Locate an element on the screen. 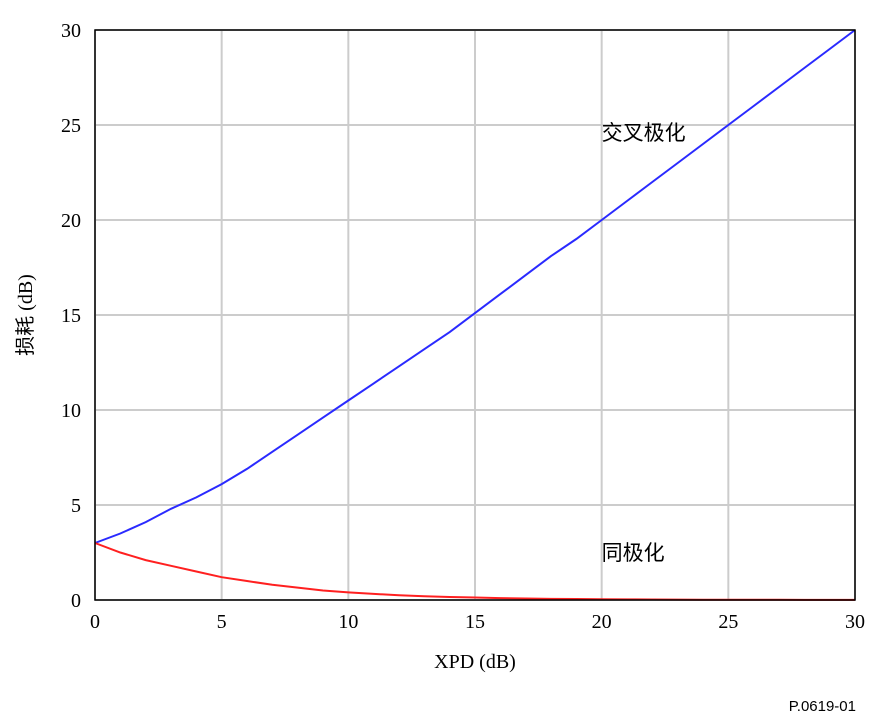 The width and height of the screenshot is (870, 725). x-tick-label: 10 is located at coordinates (348, 622).